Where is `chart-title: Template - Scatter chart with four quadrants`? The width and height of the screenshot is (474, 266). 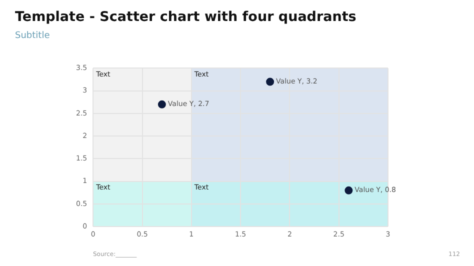 chart-title: Template - Scatter chart with four quadrants is located at coordinates (185, 17).